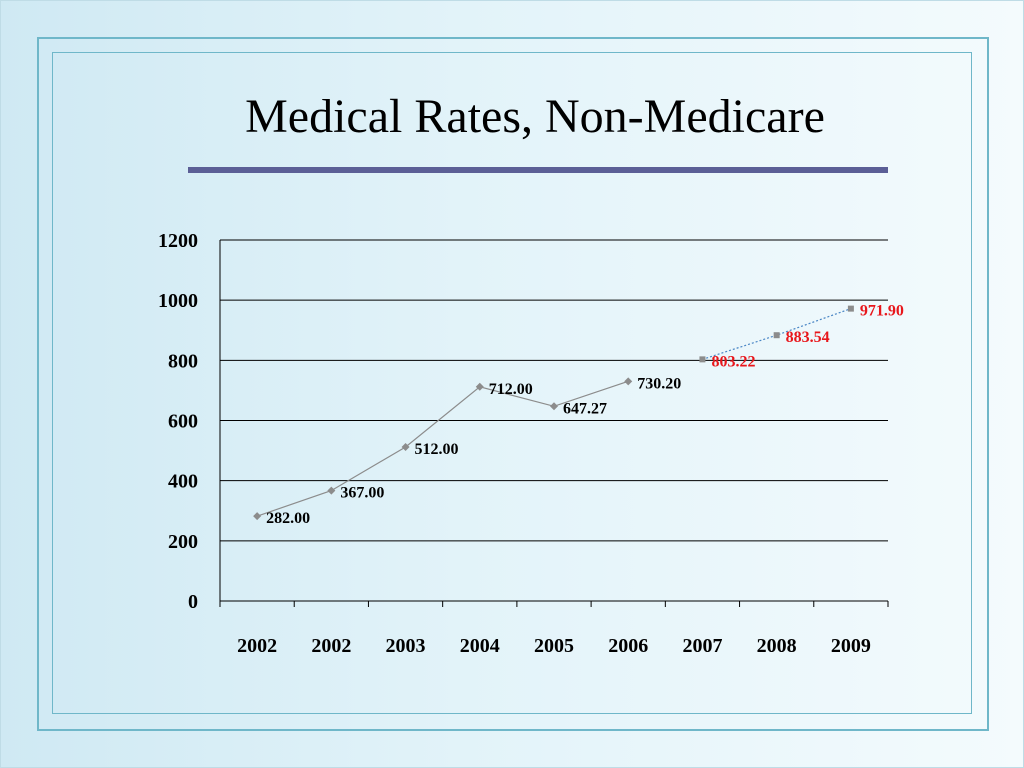 The image size is (1024, 768). What do you see at coordinates (702, 646) in the screenshot?
I see `x-tick-label: 2007` at bounding box center [702, 646].